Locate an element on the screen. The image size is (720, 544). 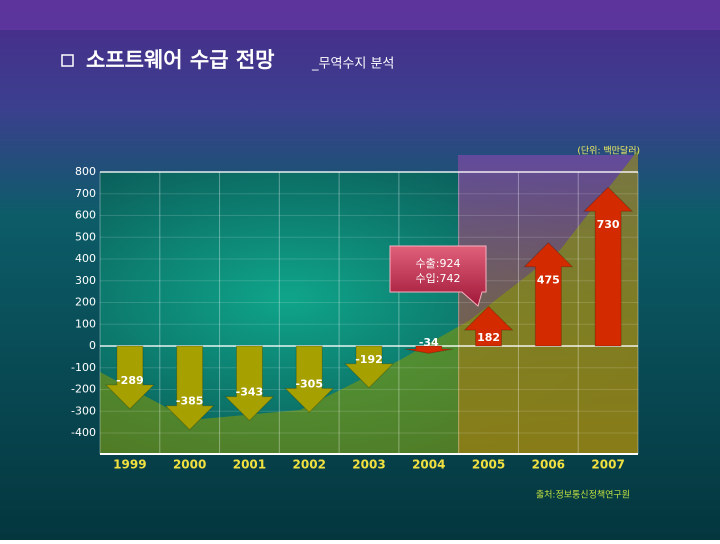
x-tick-label: 2002 is located at coordinates (309, 465).